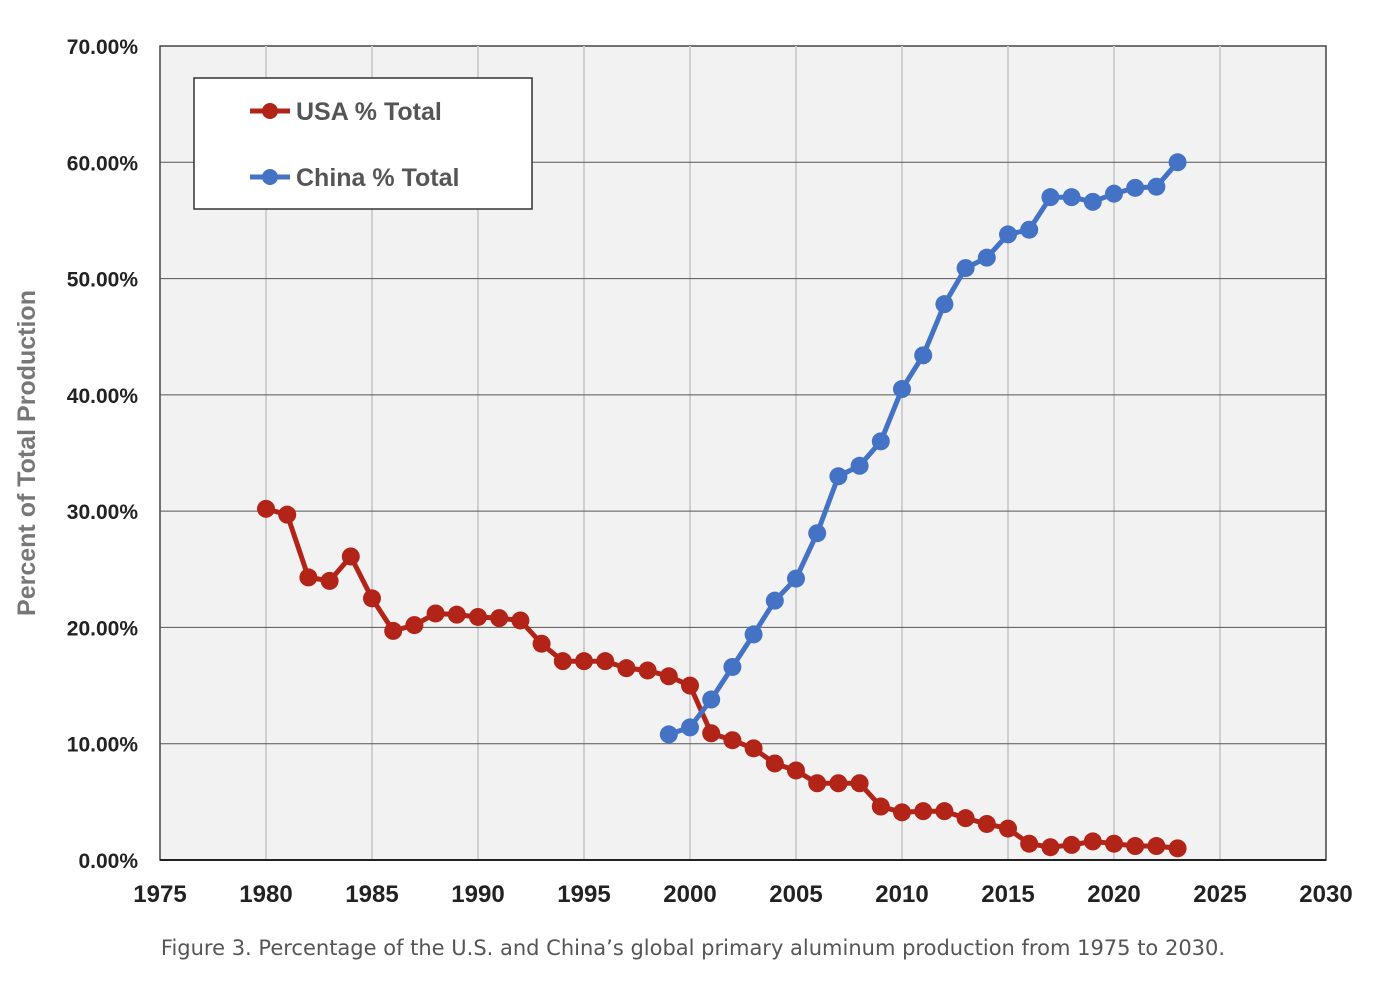 Image resolution: width=1386 pixels, height=988 pixels. I want to click on y-axis-label: Percent of Total Production, so click(27, 453).